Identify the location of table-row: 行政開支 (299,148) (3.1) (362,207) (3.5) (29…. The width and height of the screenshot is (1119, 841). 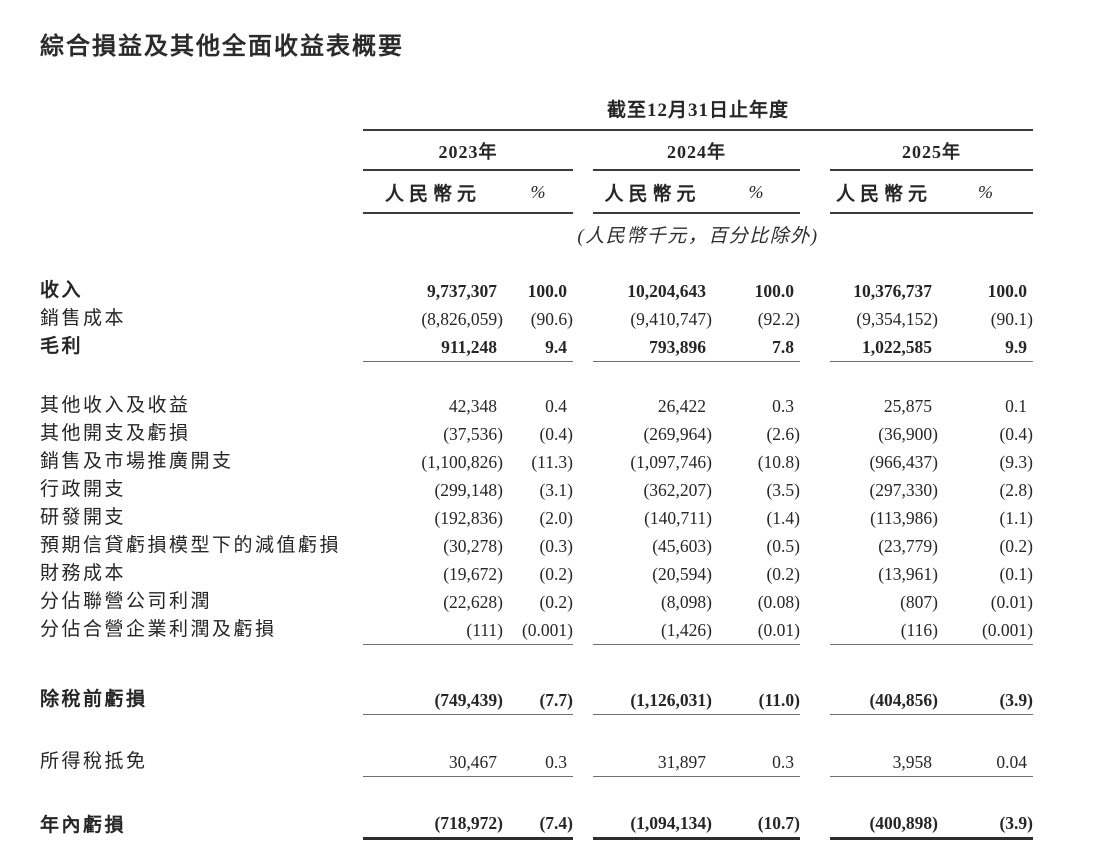
(536, 490).